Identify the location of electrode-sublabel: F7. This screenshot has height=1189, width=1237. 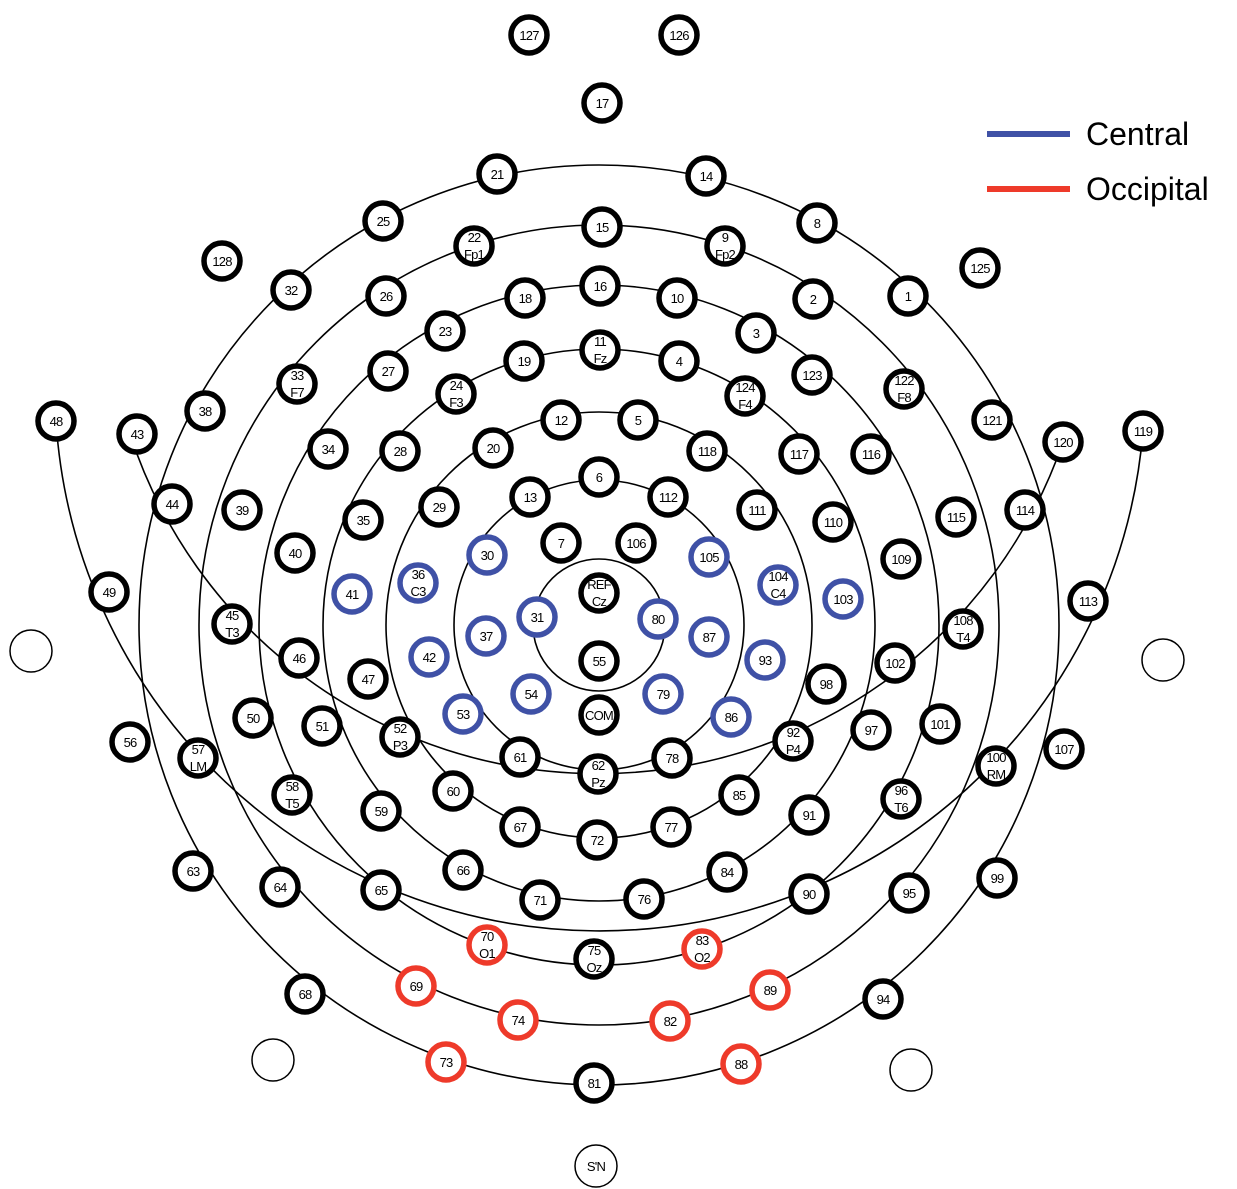
(297, 392).